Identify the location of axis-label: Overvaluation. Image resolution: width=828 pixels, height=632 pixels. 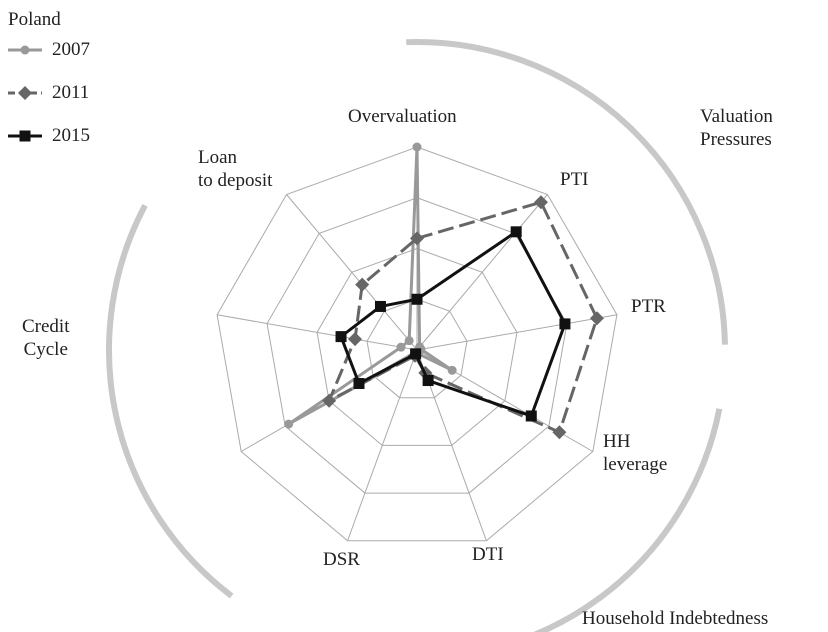
(402, 116).